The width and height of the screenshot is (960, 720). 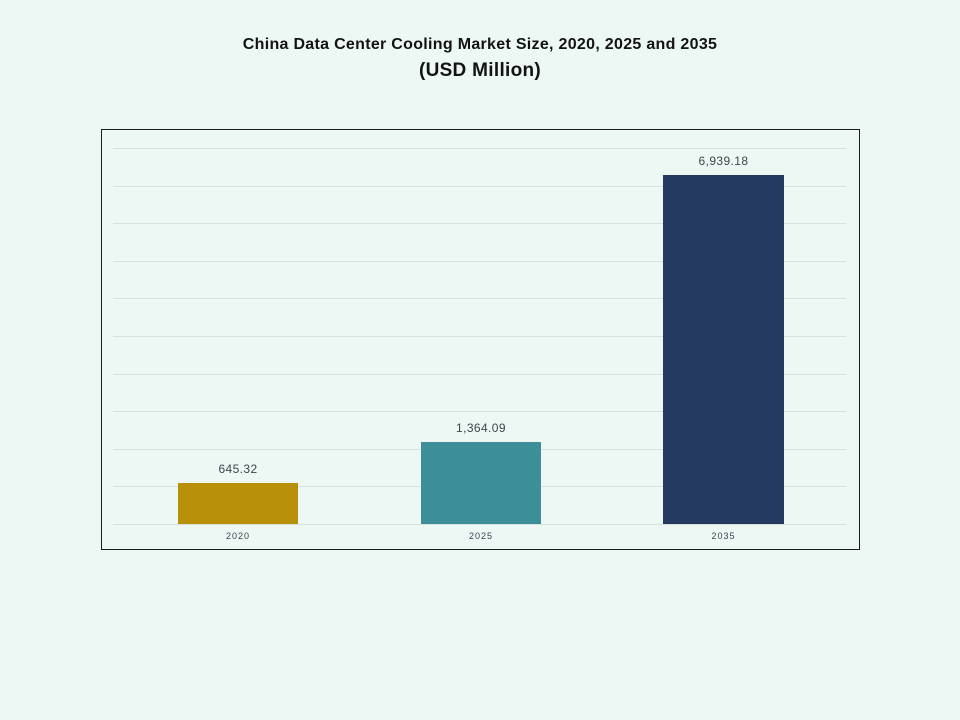 What do you see at coordinates (481, 536) in the screenshot?
I see `x-axis-label-2025: 2025` at bounding box center [481, 536].